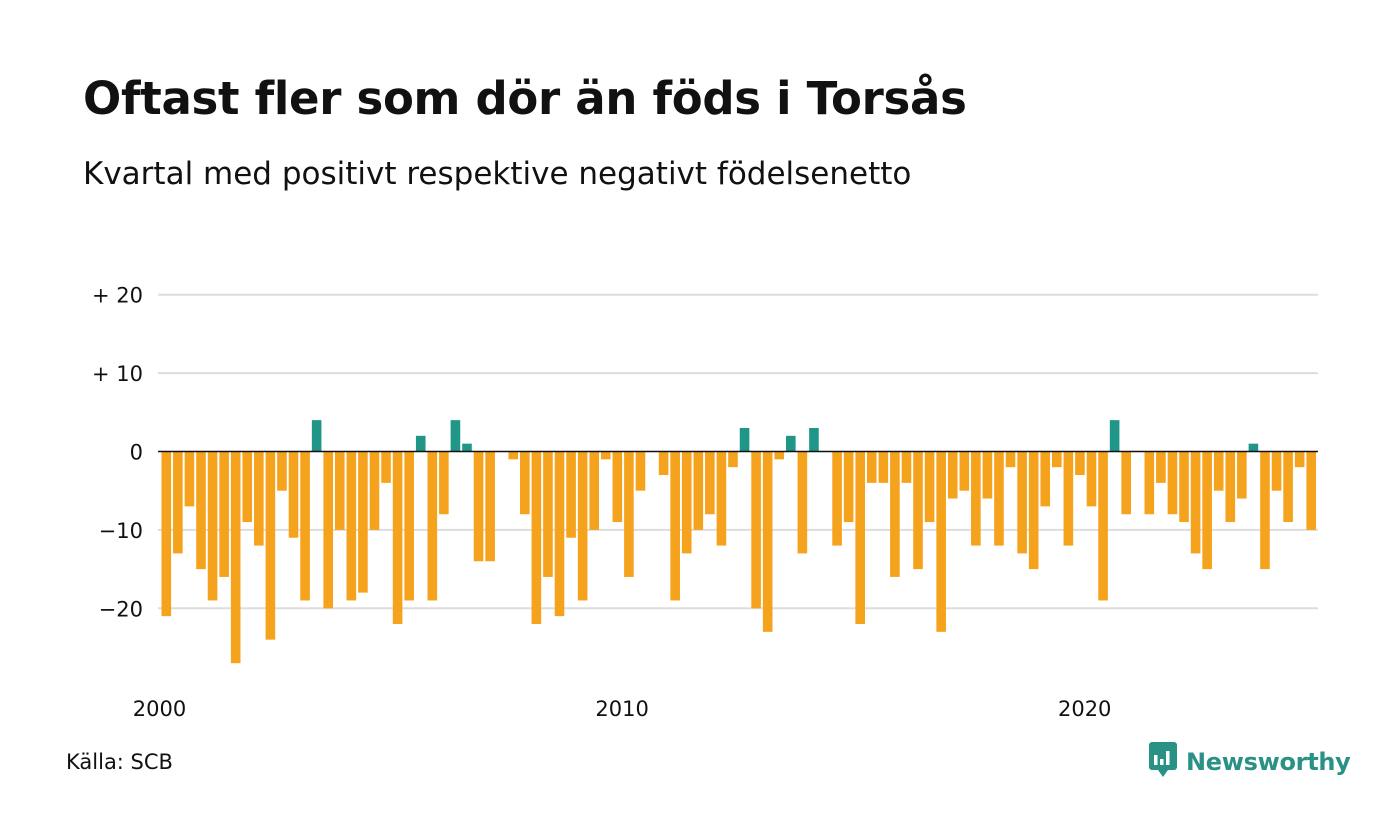 The image size is (1400, 840). I want to click on y-tick-label: −10, so click(121, 531).